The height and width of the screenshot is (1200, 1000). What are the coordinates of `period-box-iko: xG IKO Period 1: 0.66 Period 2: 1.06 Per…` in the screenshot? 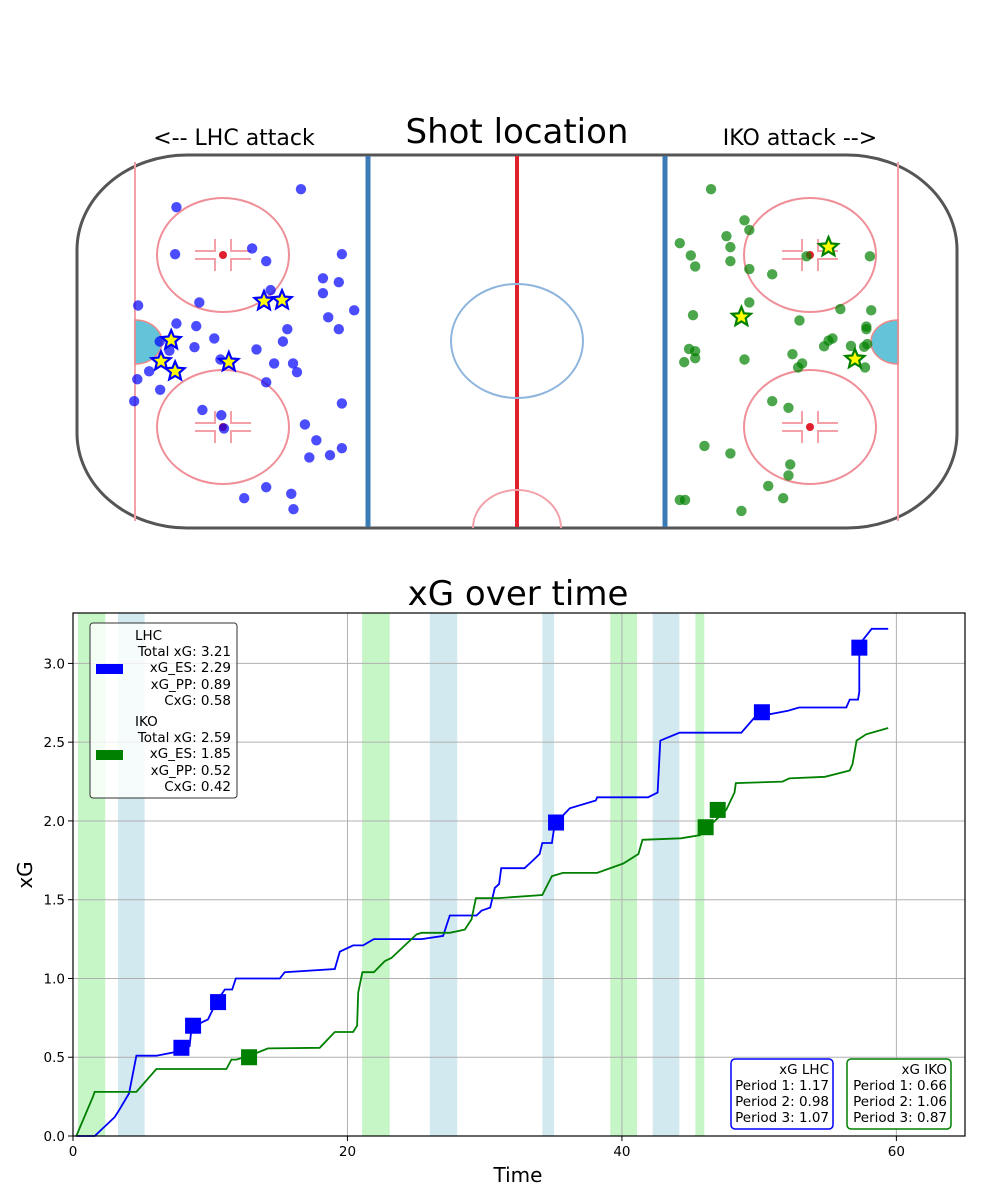 It's located at (899, 1094).